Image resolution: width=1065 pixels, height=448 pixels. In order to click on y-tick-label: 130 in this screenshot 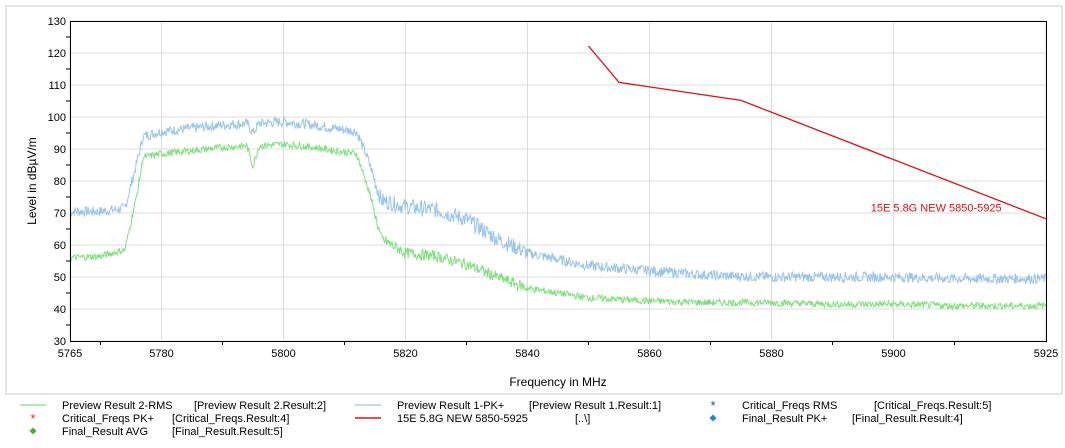, I will do `click(57, 22)`.